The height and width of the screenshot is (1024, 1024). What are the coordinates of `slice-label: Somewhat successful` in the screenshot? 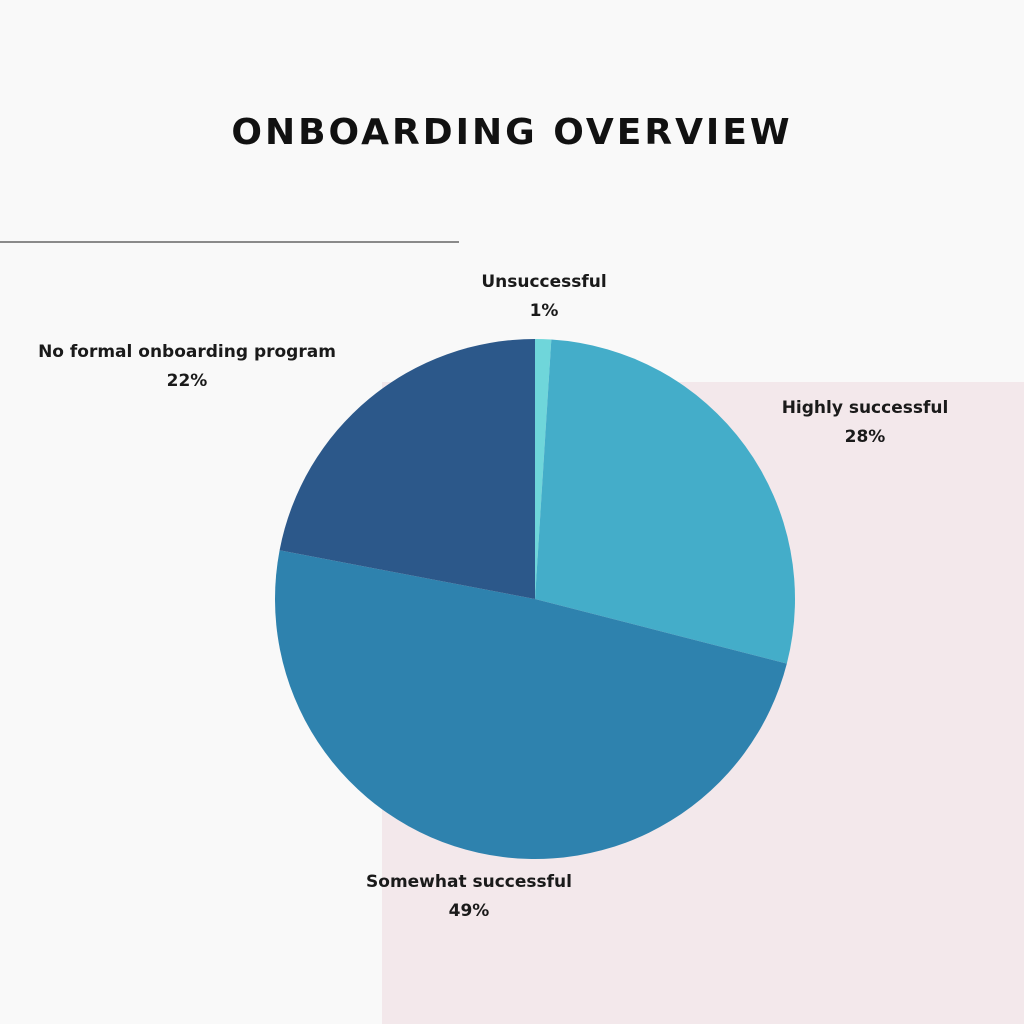 It's located at (469, 882).